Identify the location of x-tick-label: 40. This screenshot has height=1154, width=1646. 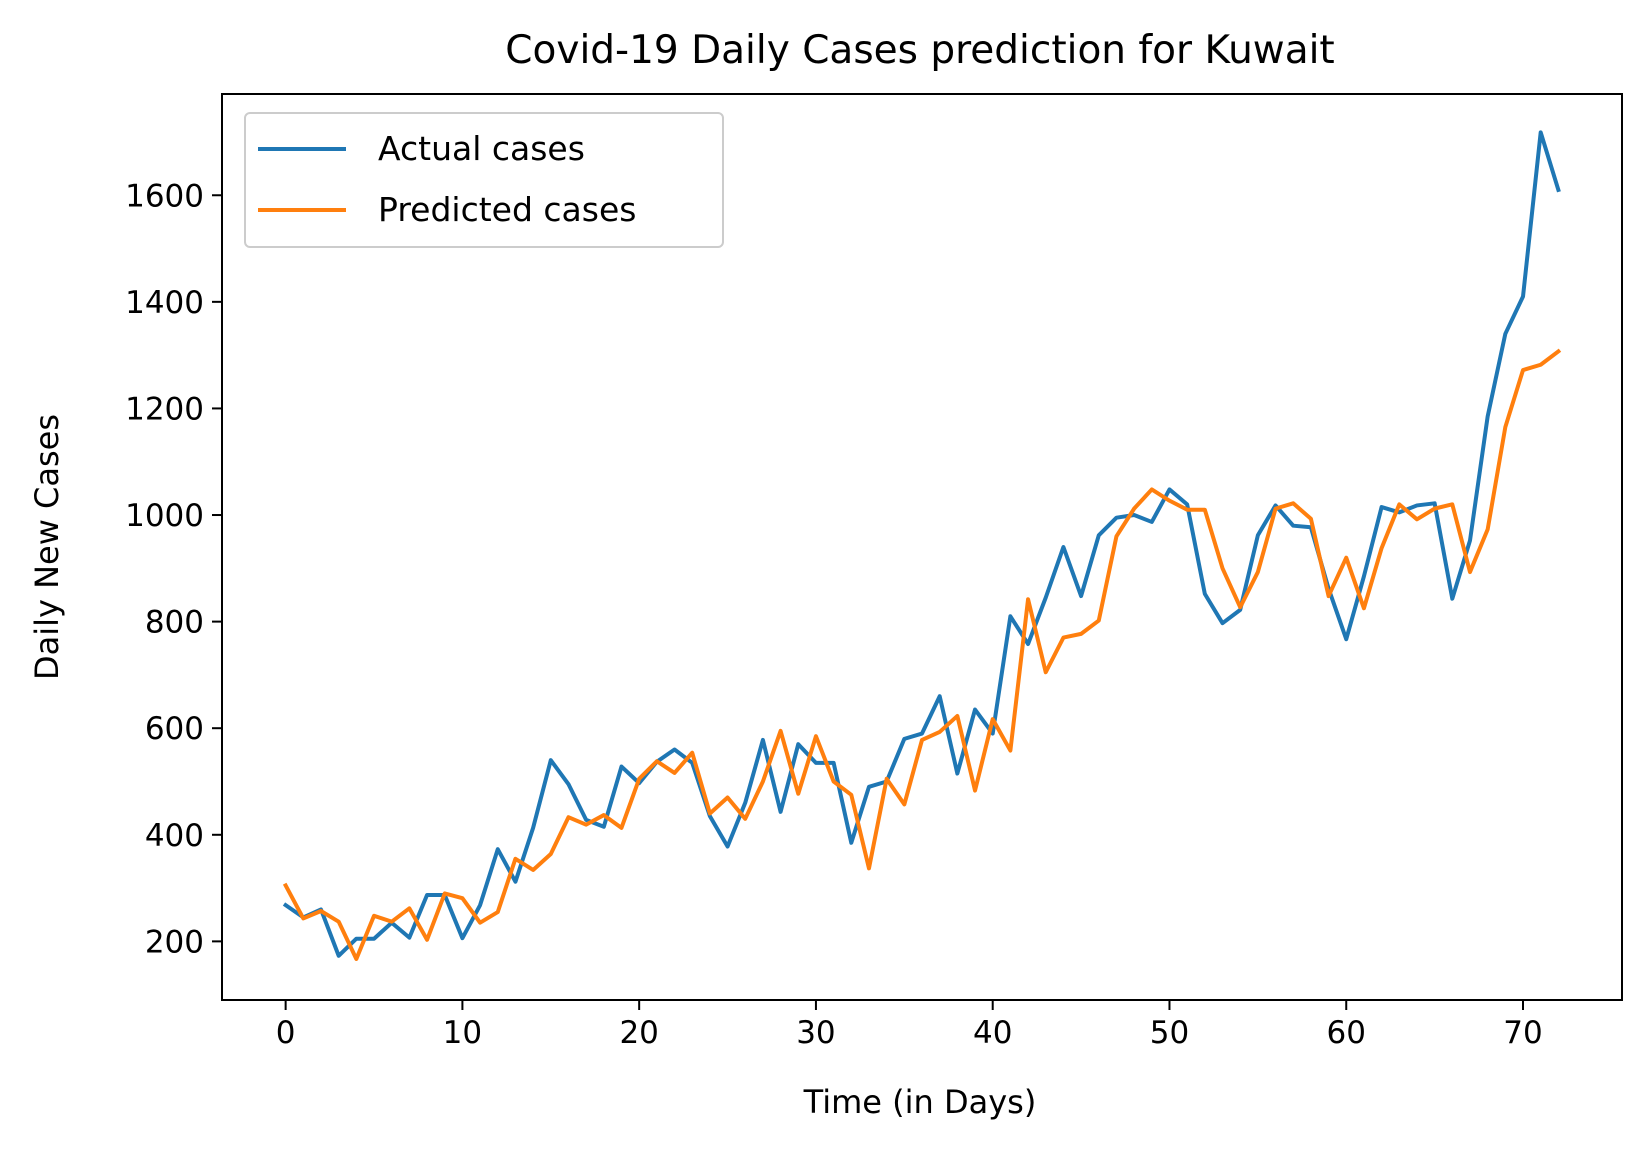
(992, 1033).